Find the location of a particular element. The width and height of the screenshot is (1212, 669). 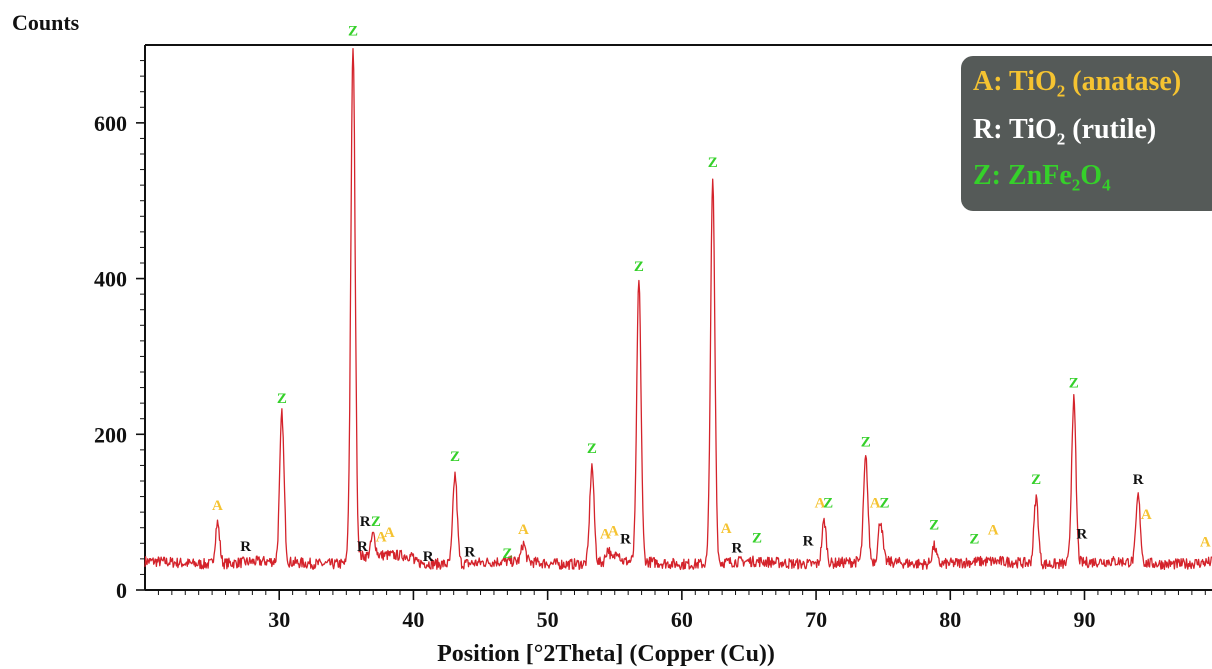

legend-zinc-ferrite-mid: O is located at coordinates (1091, 175).